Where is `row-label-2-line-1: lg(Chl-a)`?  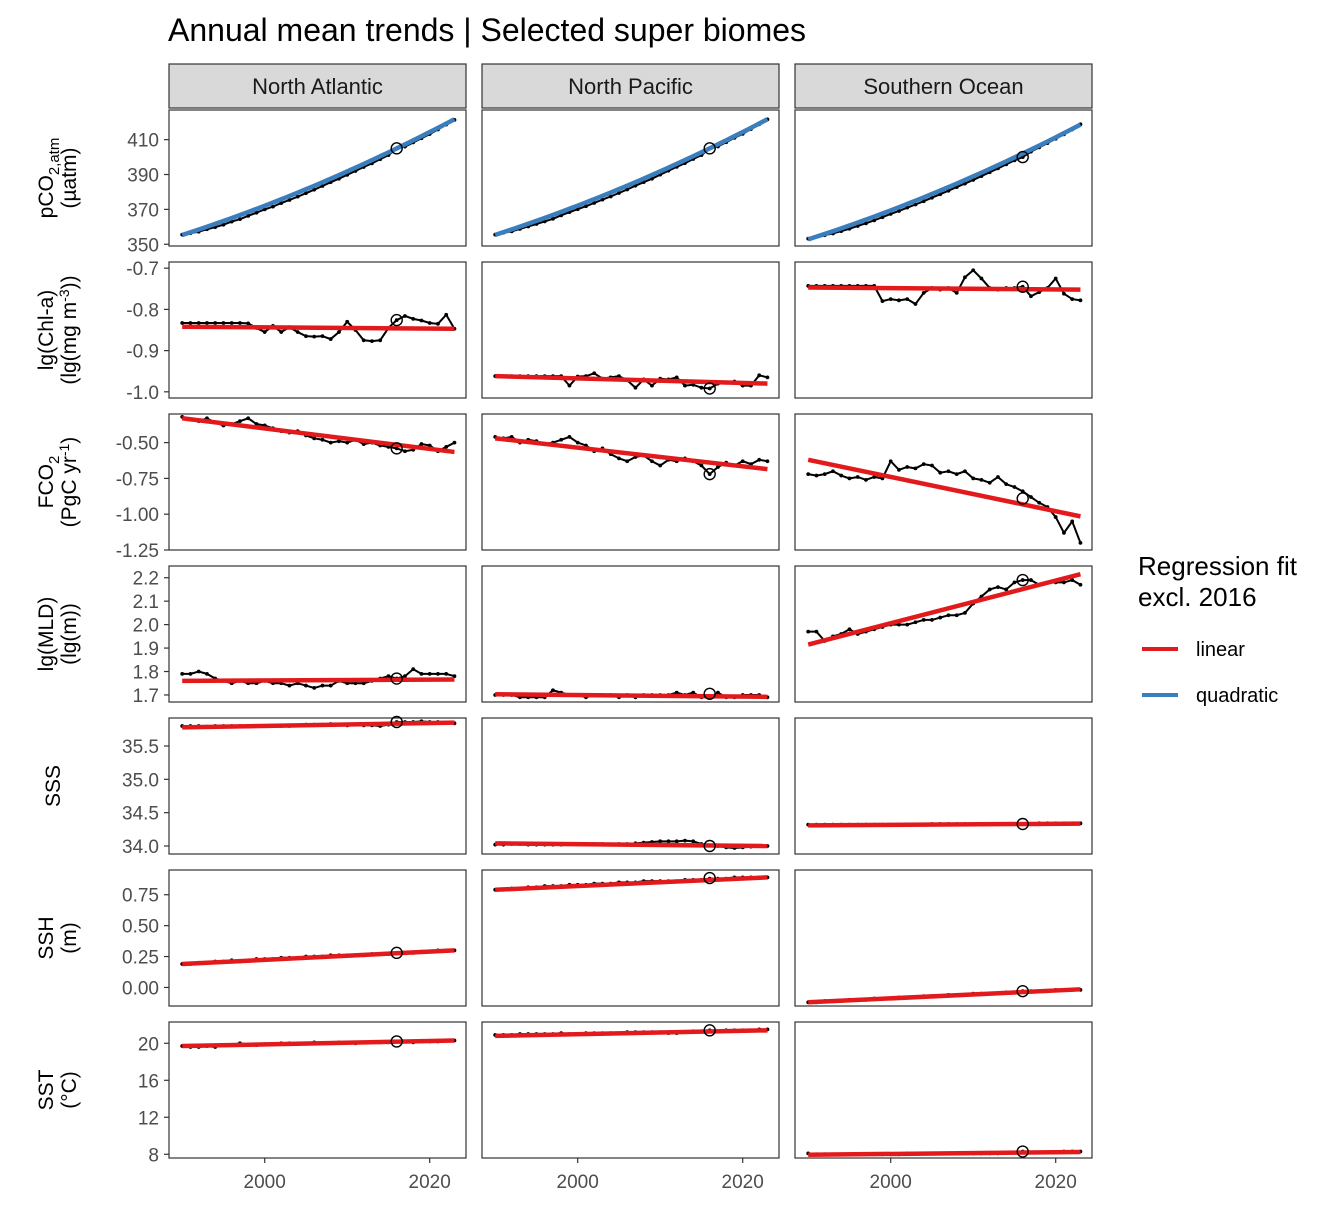
row-label-2-line-1: lg(Chl-a) is located at coordinates (46, 330).